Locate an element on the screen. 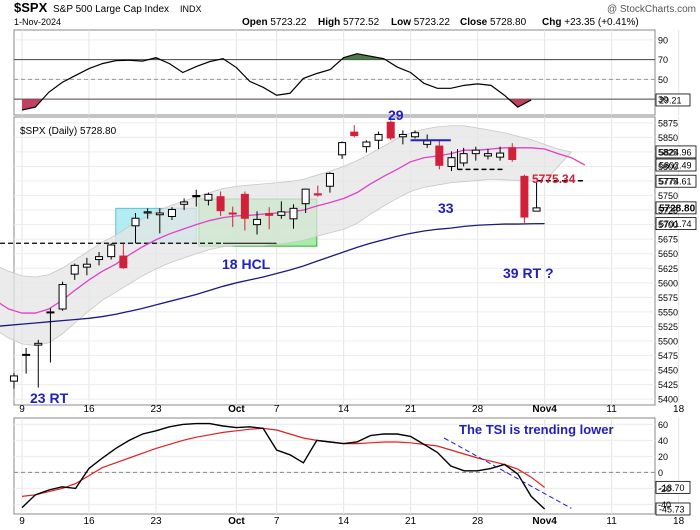 The width and height of the screenshot is (700, 530). rsi-line is located at coordinates (276, 82).